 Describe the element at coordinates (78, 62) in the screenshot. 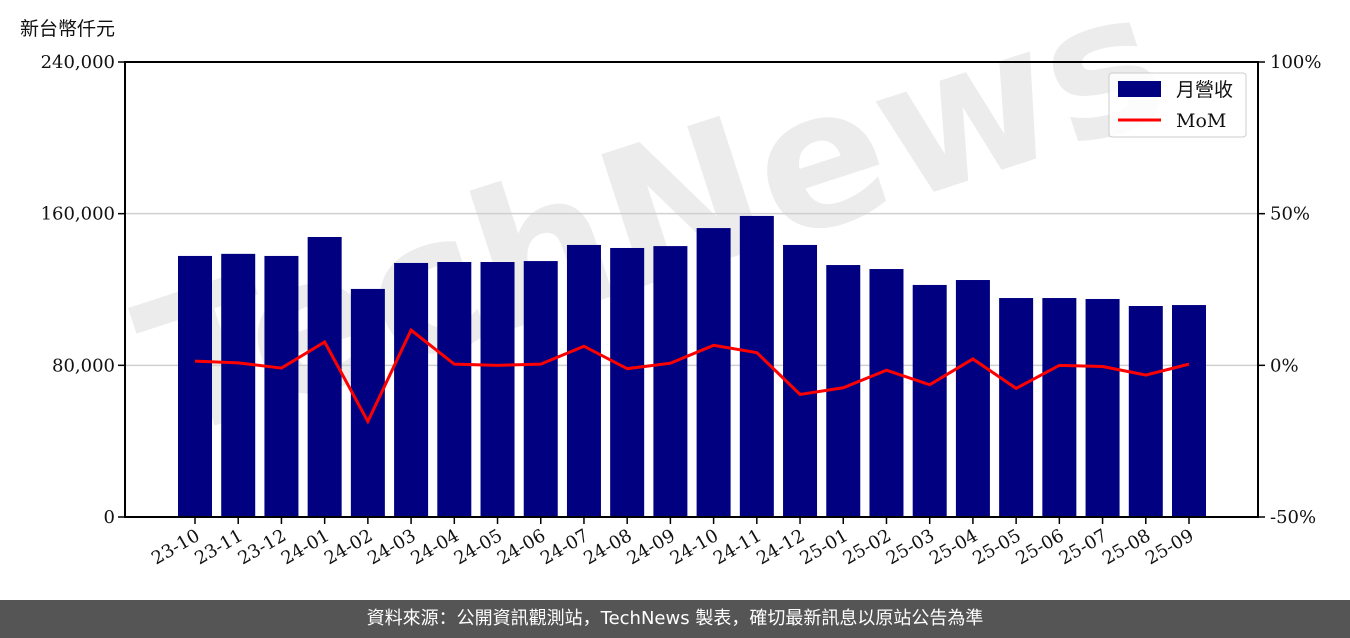

I see `y-left-tick-label: 240,000` at that location.